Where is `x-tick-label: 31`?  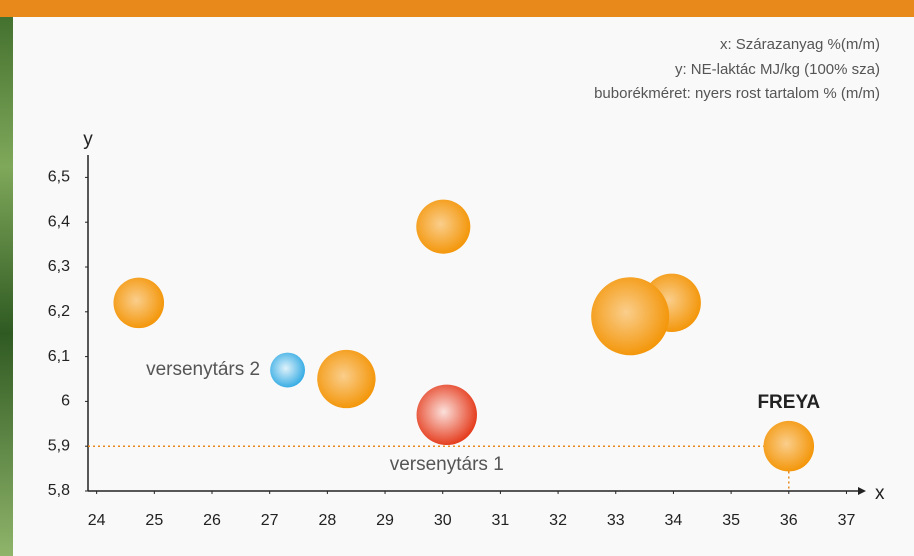 x-tick-label: 31 is located at coordinates (500, 520).